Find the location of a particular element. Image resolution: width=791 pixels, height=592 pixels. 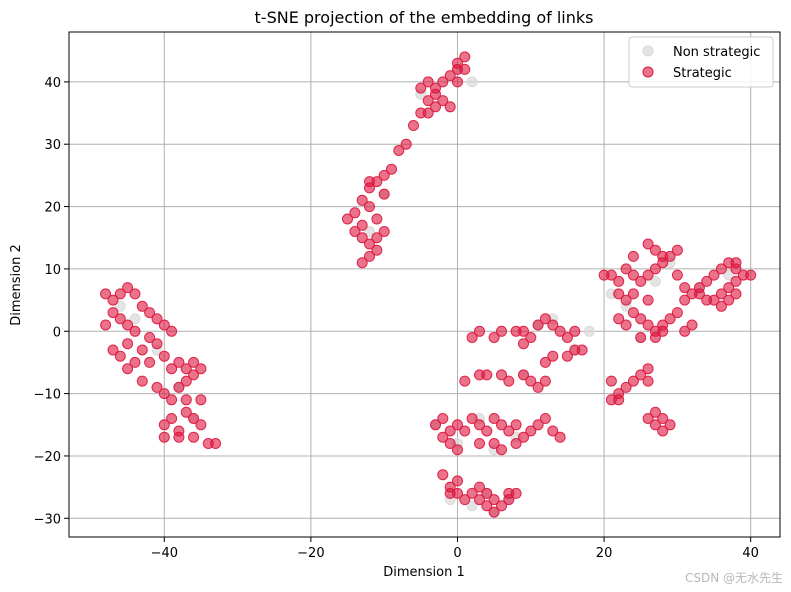

y-tick-label: −20 is located at coordinates (47, 457).